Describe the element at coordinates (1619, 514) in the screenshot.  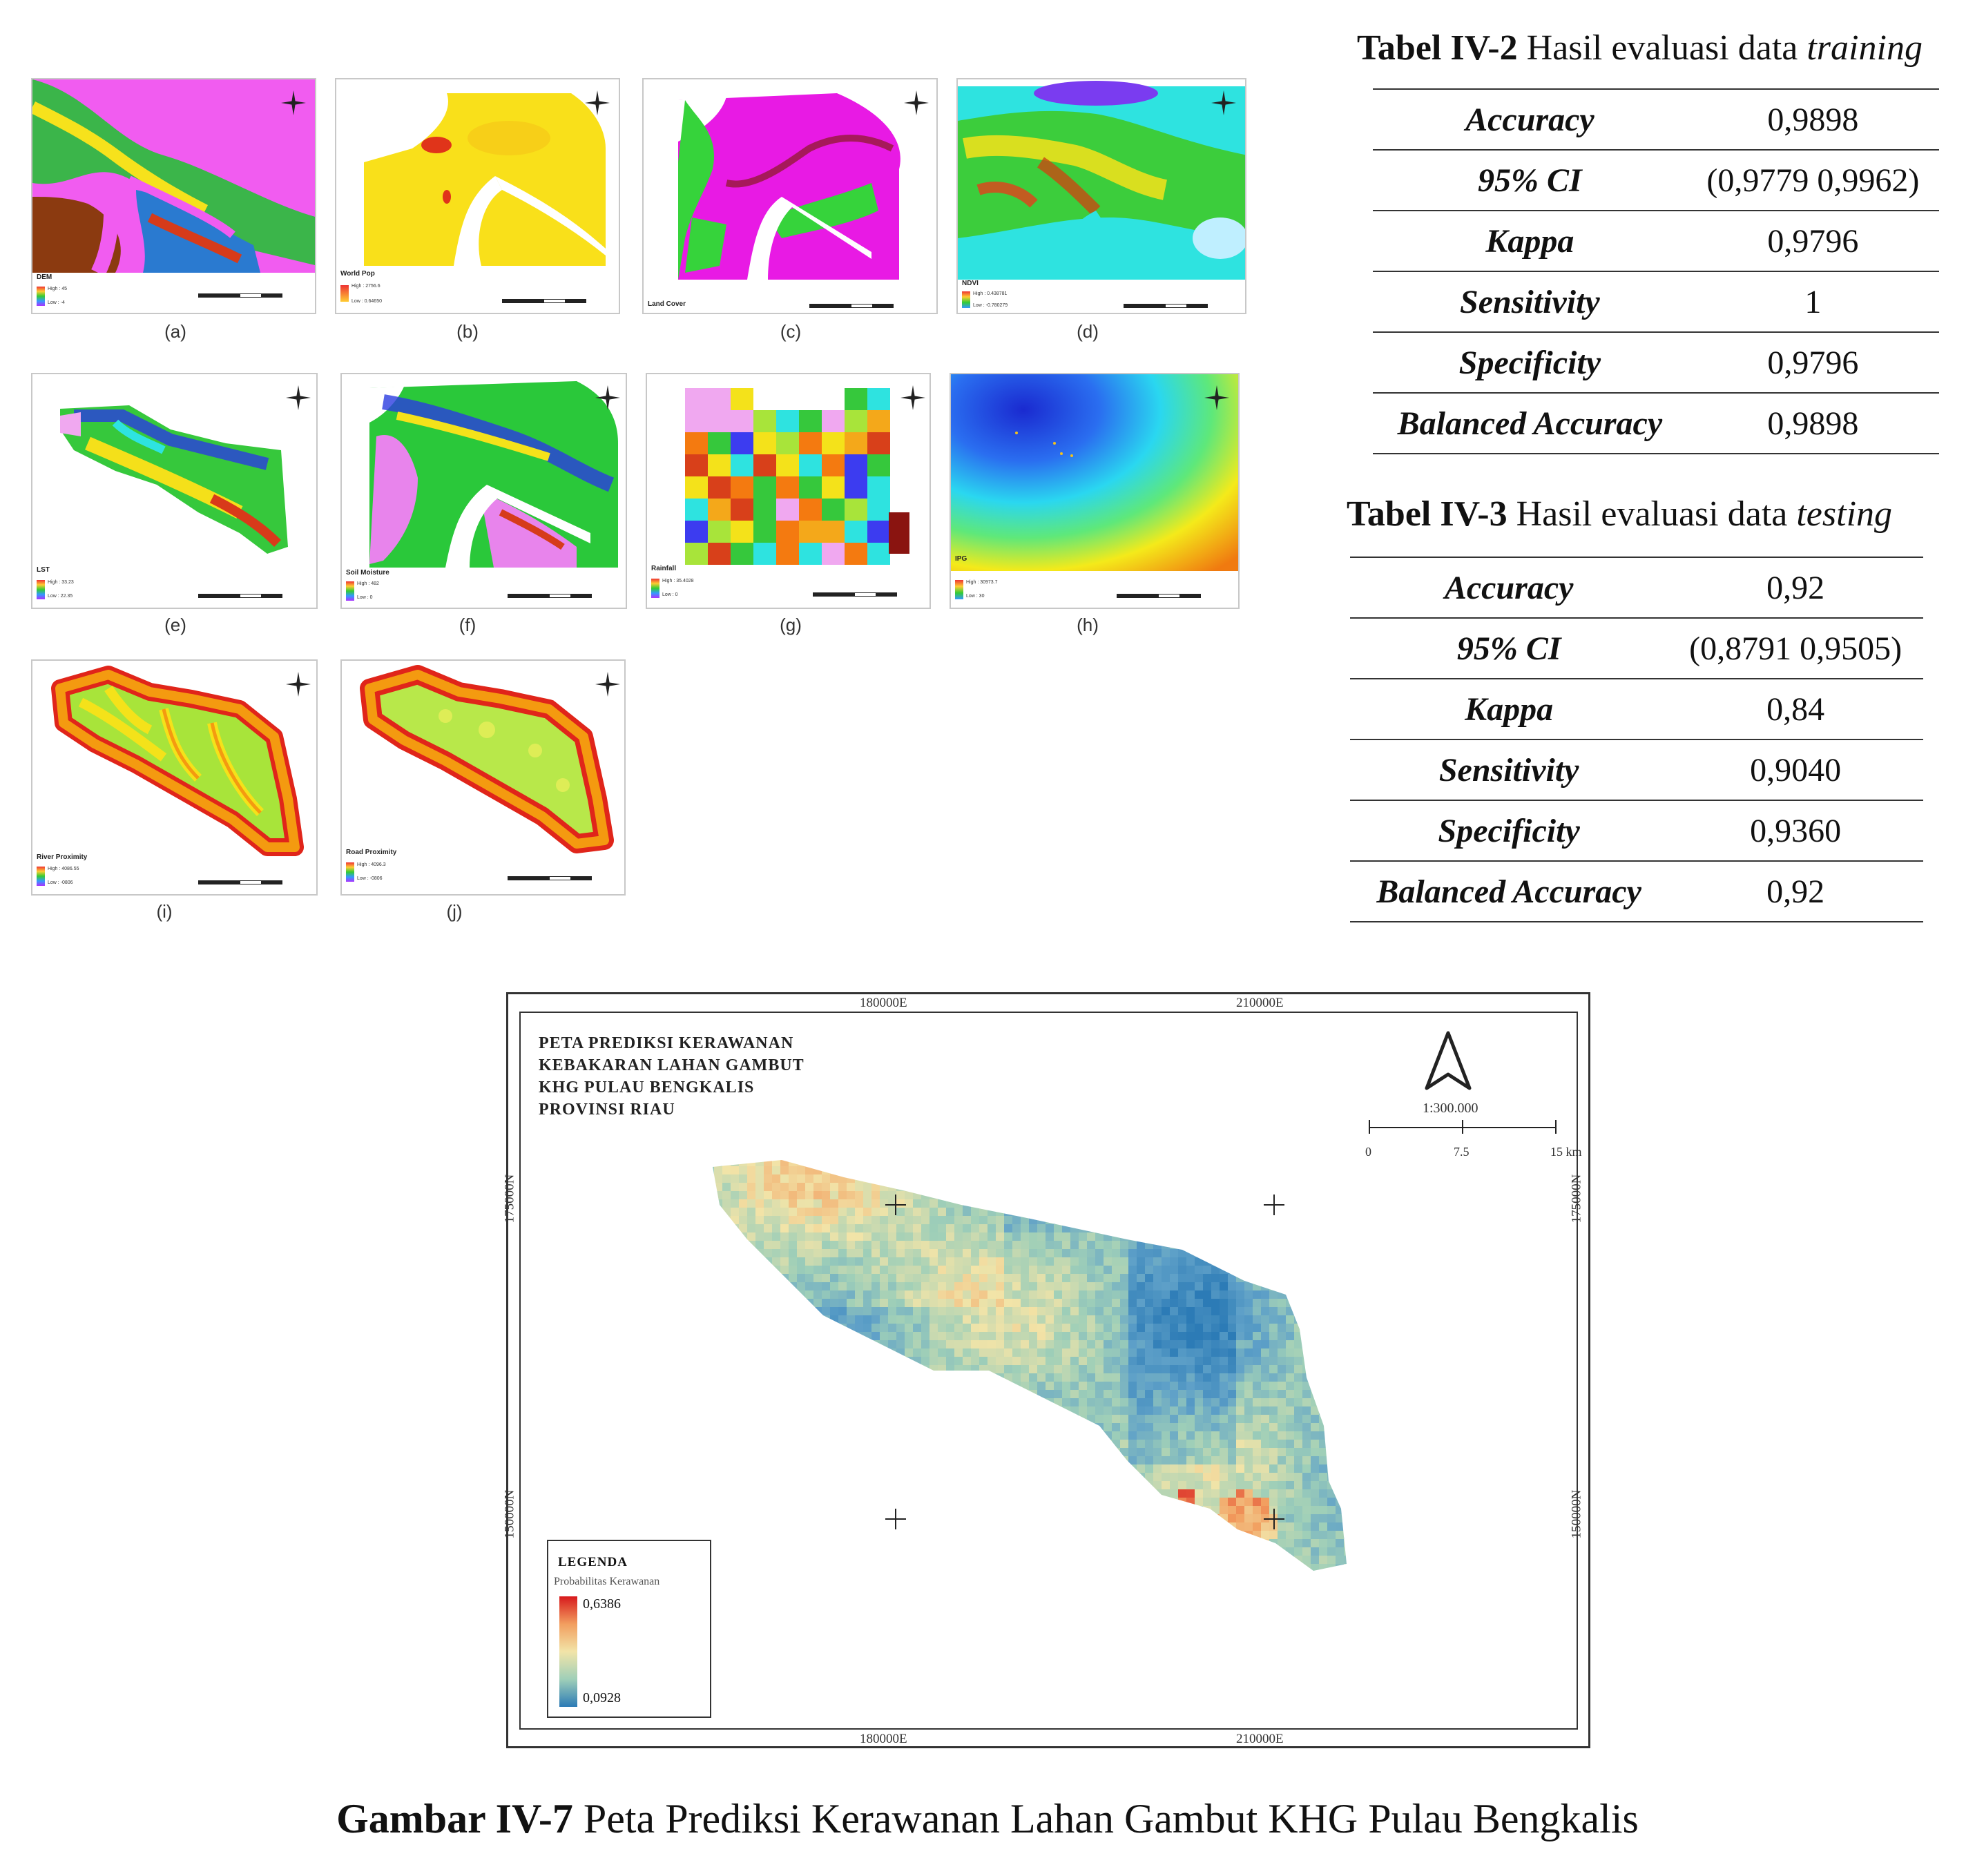
I see `table-3-caption: Tabel IV-3 Hasil evaluasi data testing` at that location.